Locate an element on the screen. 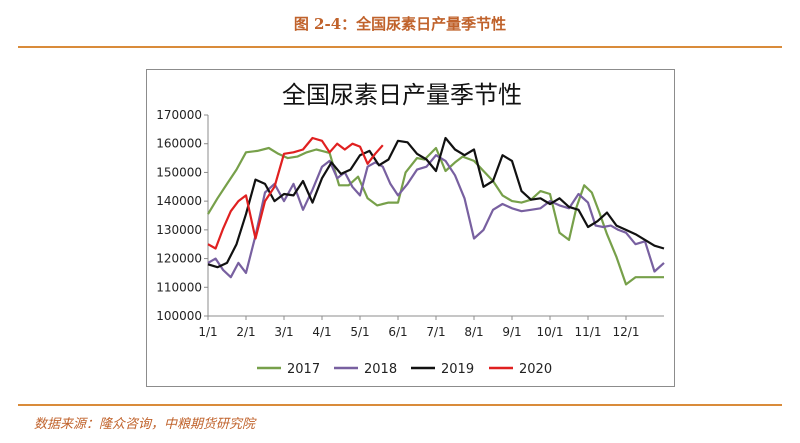 This screenshot has height=443, width=800. source-note: 数据来源：隆众咨询，中粮期货研究院 is located at coordinates (145, 424).